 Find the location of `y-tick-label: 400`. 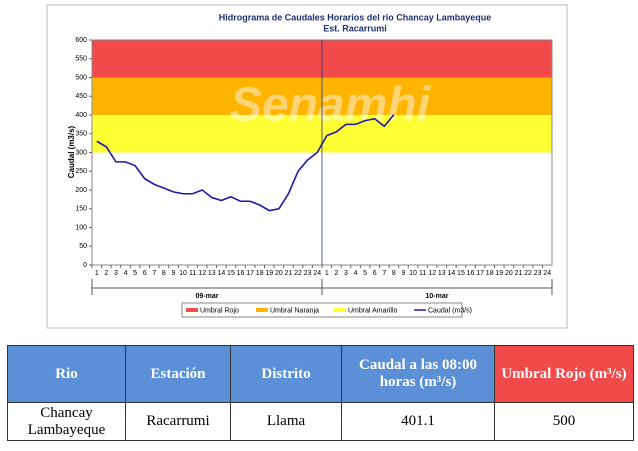

y-tick-label: 400 is located at coordinates (81, 115).